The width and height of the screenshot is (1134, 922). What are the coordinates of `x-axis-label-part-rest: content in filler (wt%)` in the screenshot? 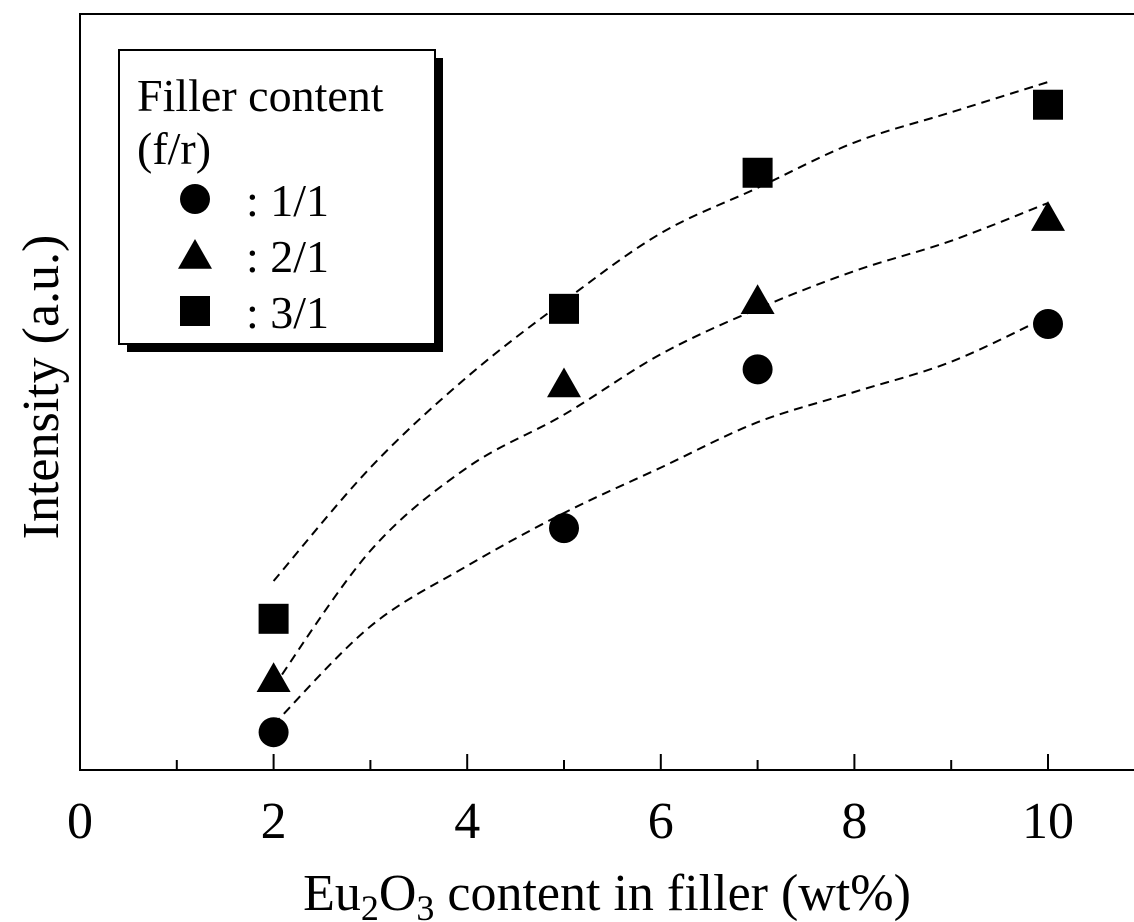 It's located at (672, 893).